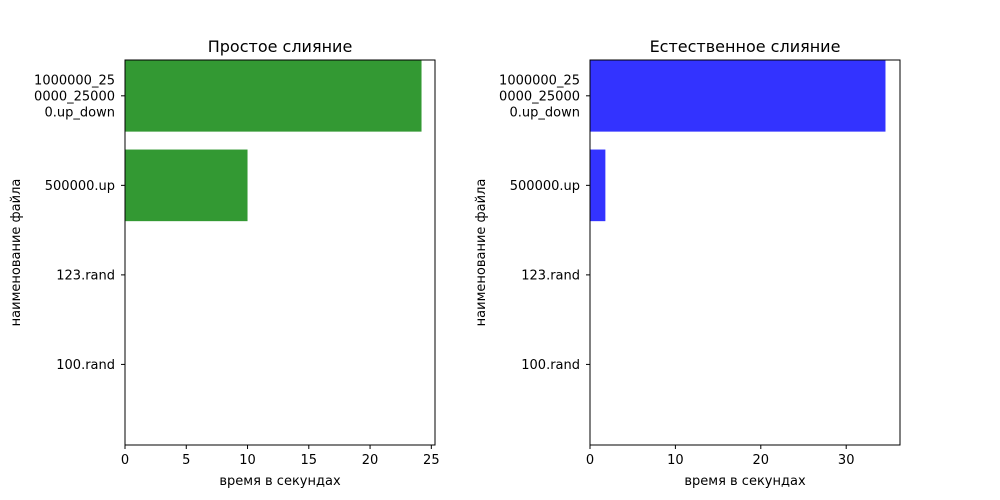 Image resolution: width=1000 pixels, height=500 pixels. Describe the element at coordinates (309, 460) in the screenshot. I see `x-tick-label: 15` at that location.